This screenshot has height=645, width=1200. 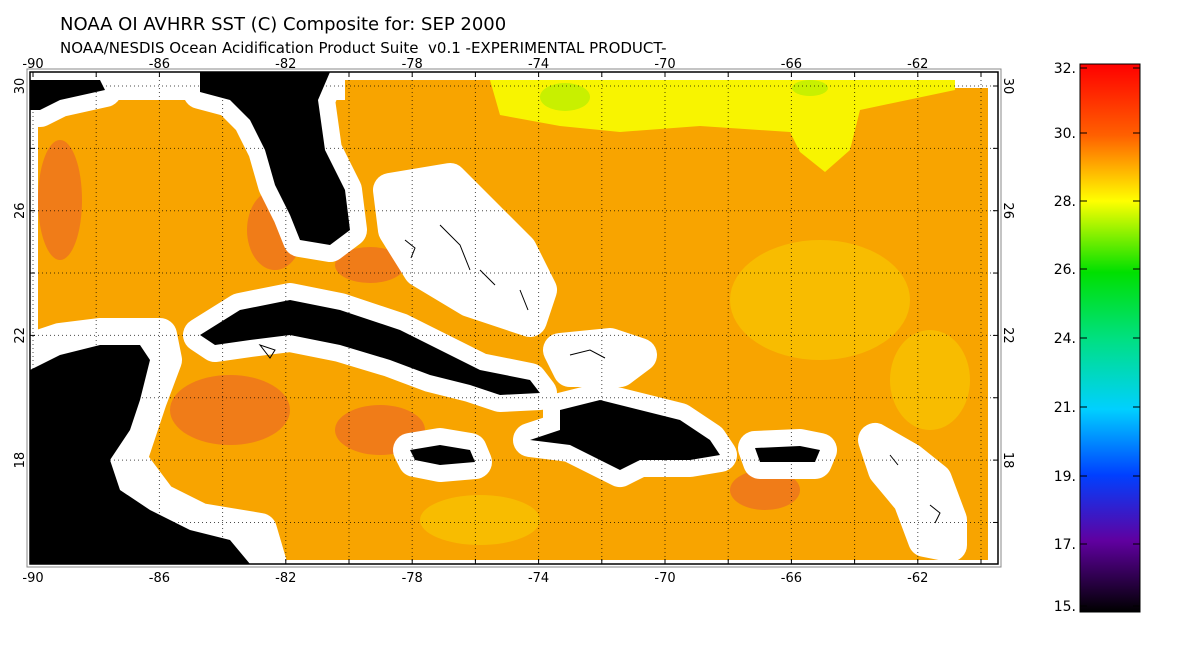 What do you see at coordinates (1065, 69) in the screenshot?
I see `colorbar-label: 32.` at bounding box center [1065, 69].